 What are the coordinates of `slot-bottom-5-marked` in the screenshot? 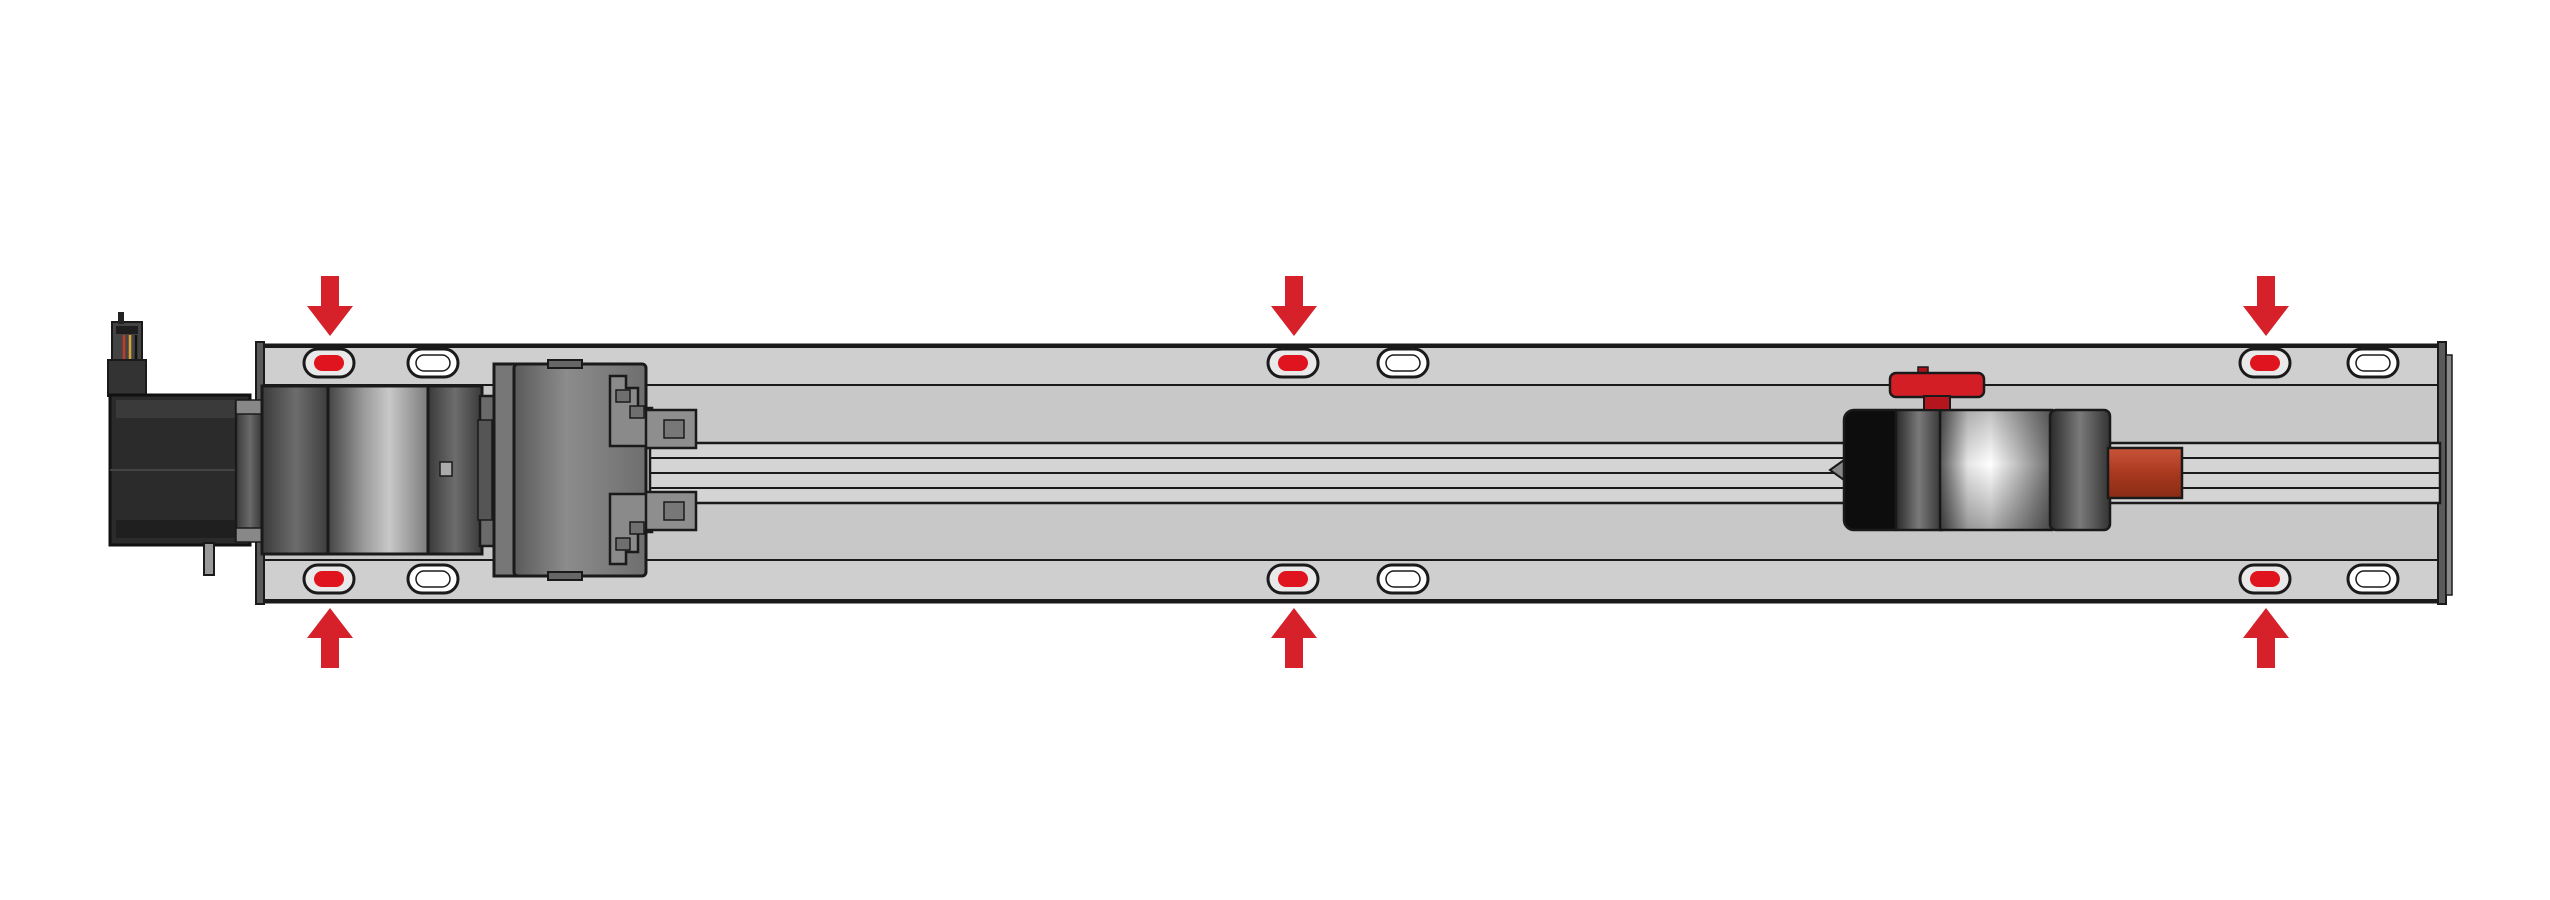 It's located at (2265, 579).